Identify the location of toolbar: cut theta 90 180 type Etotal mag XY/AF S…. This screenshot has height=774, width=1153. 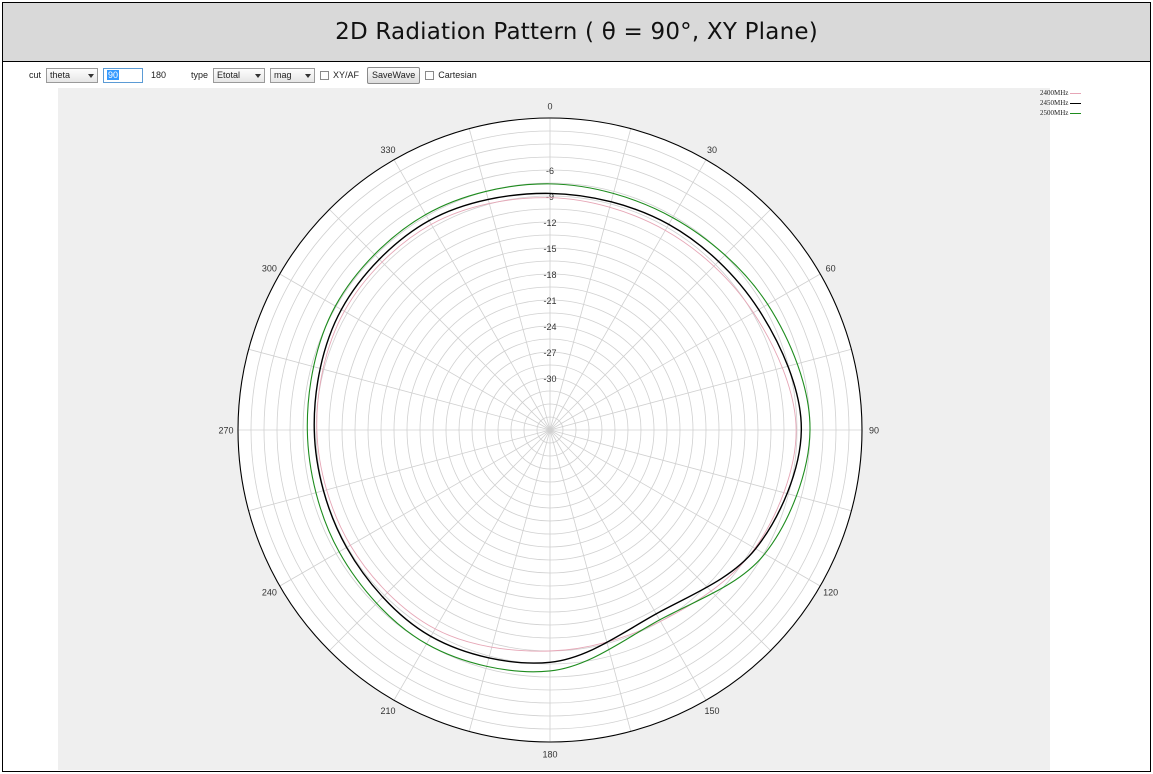
(255, 75).